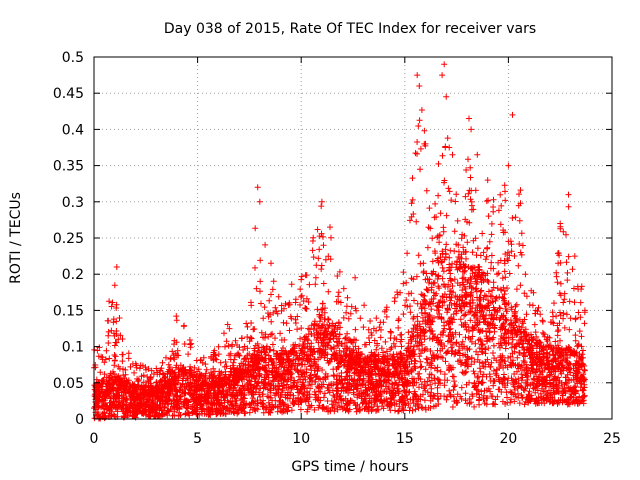  Describe the element at coordinates (16, 238) in the screenshot. I see `y-axis-label: ROTI / TECUs` at that location.